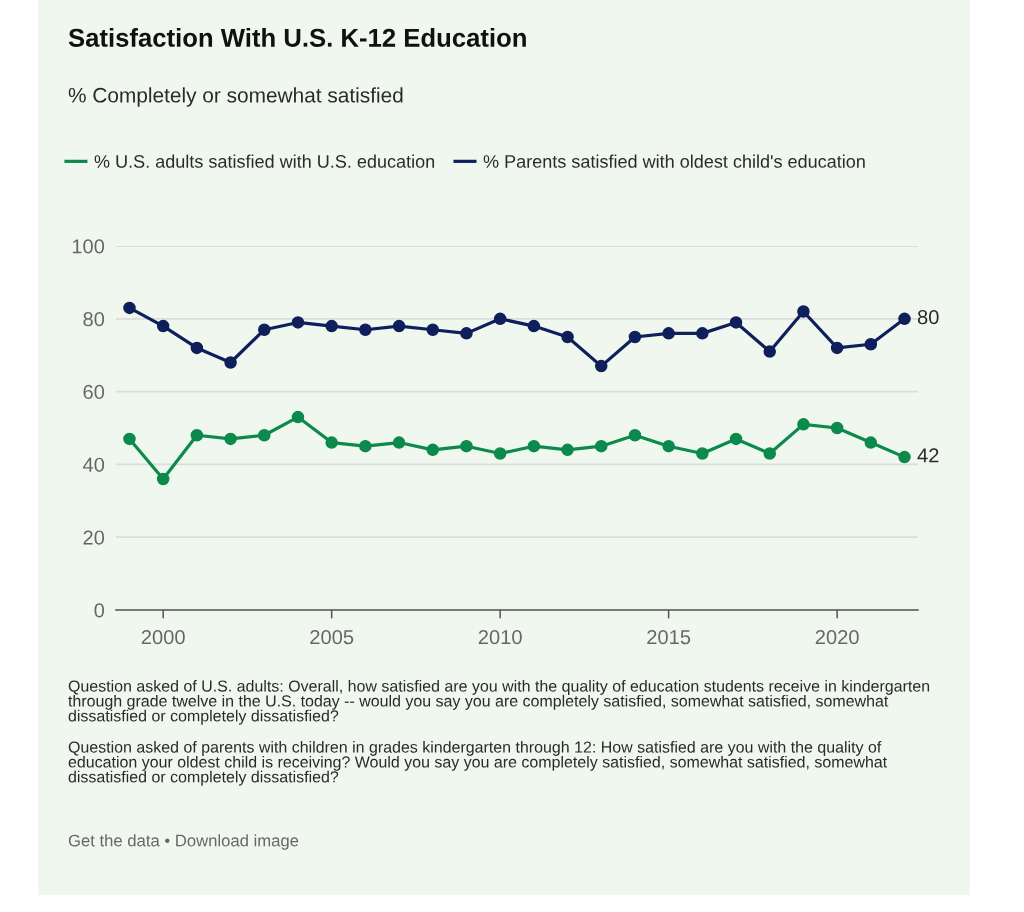  Describe the element at coordinates (94, 392) in the screenshot. I see `y-tick-label: 60` at that location.